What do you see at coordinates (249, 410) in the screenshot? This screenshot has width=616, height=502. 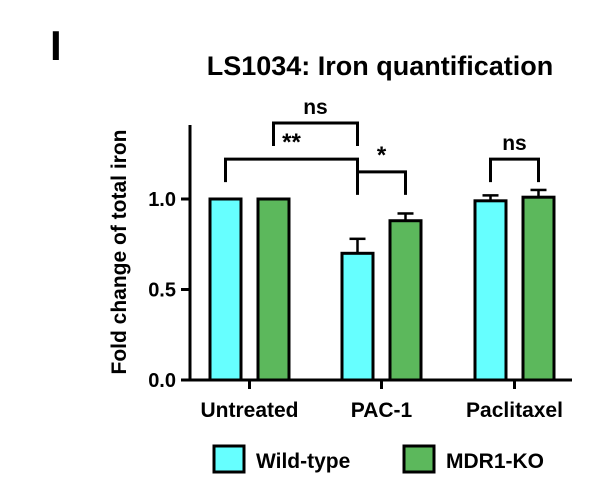 I see `x-tick-label: Untreated` at bounding box center [249, 410].